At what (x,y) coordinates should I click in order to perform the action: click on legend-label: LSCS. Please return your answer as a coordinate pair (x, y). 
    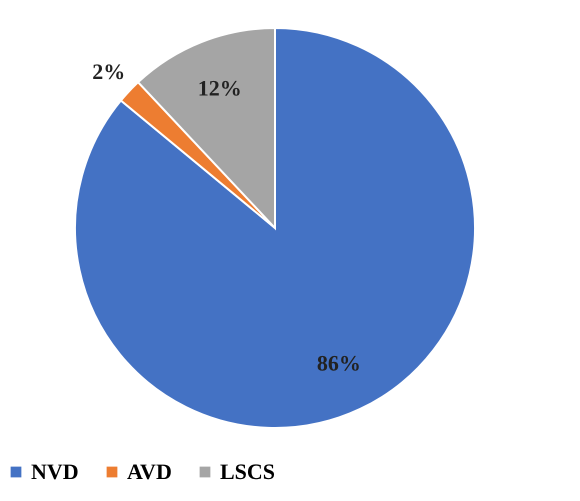
    Looking at the image, I should click on (248, 471).